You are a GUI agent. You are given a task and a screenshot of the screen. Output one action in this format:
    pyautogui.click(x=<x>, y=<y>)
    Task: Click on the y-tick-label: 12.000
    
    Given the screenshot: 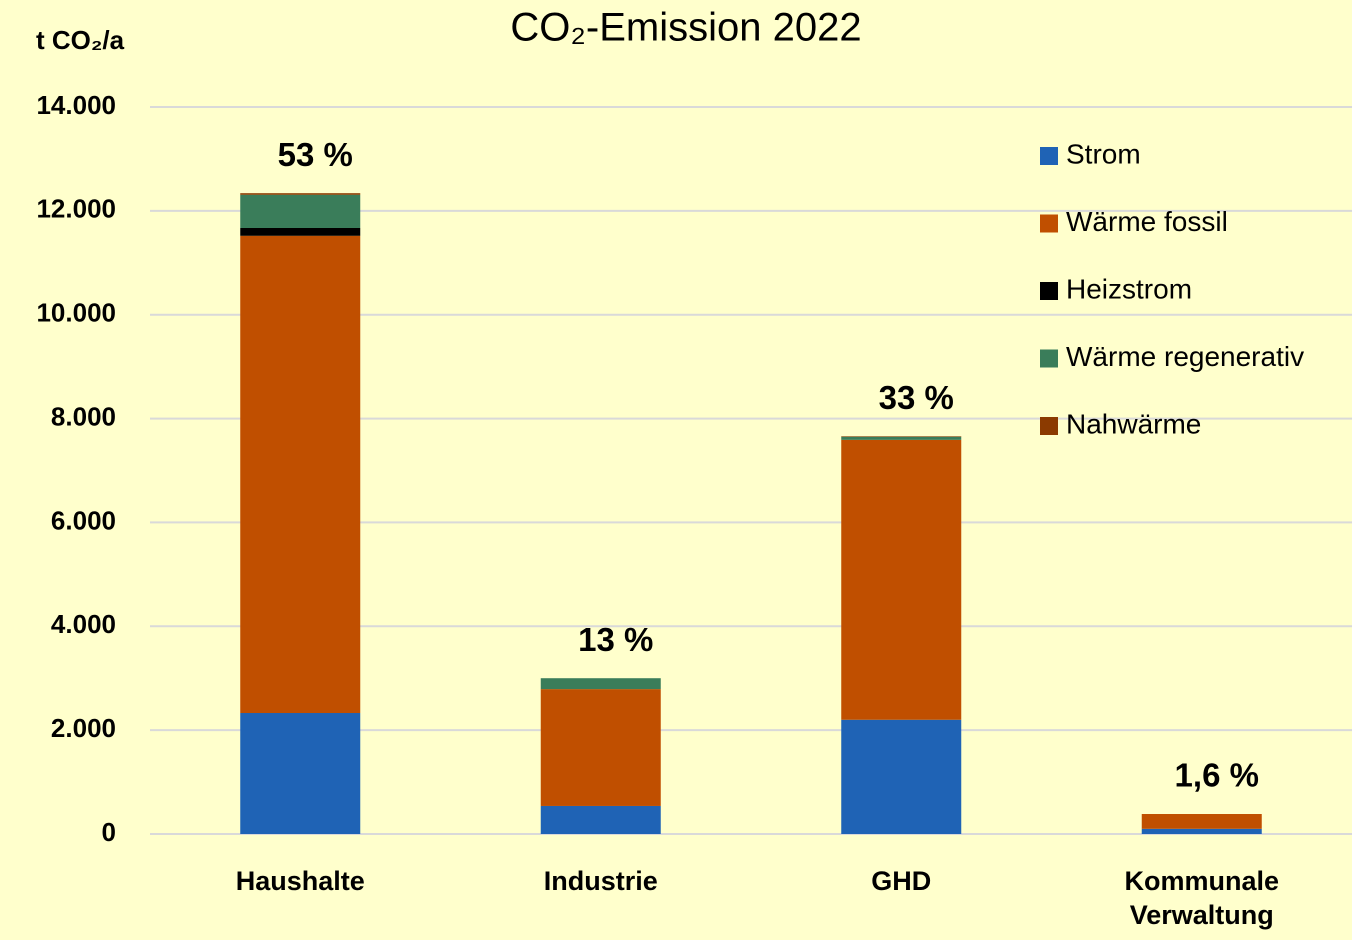 What is the action you would take?
    pyautogui.click(x=76, y=209)
    